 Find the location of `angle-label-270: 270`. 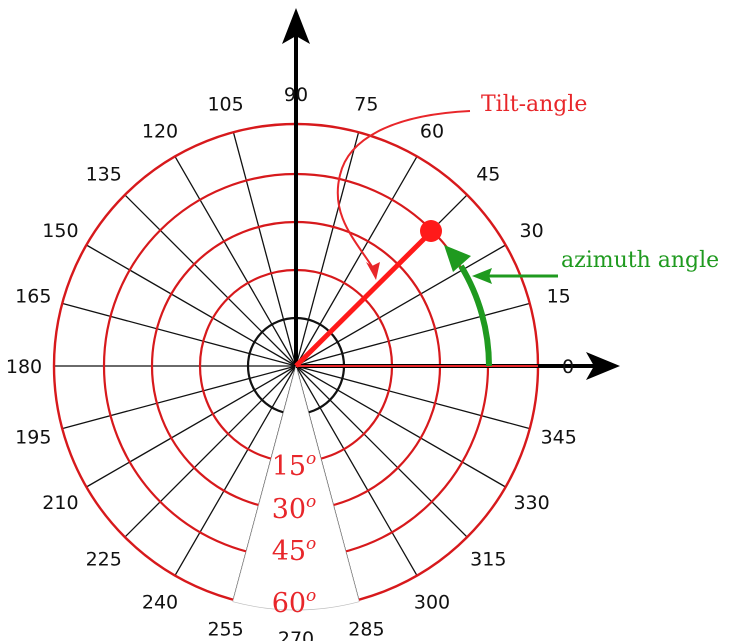

angle-label-270: 270 is located at coordinates (296, 634).